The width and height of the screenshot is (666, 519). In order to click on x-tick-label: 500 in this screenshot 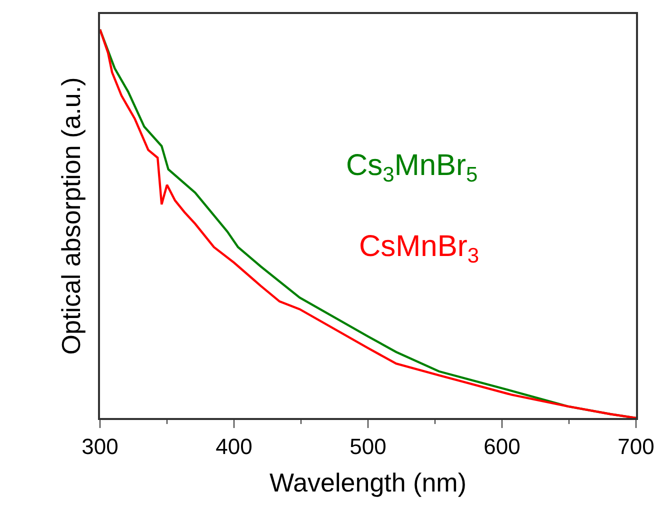, I will do `click(368, 447)`.